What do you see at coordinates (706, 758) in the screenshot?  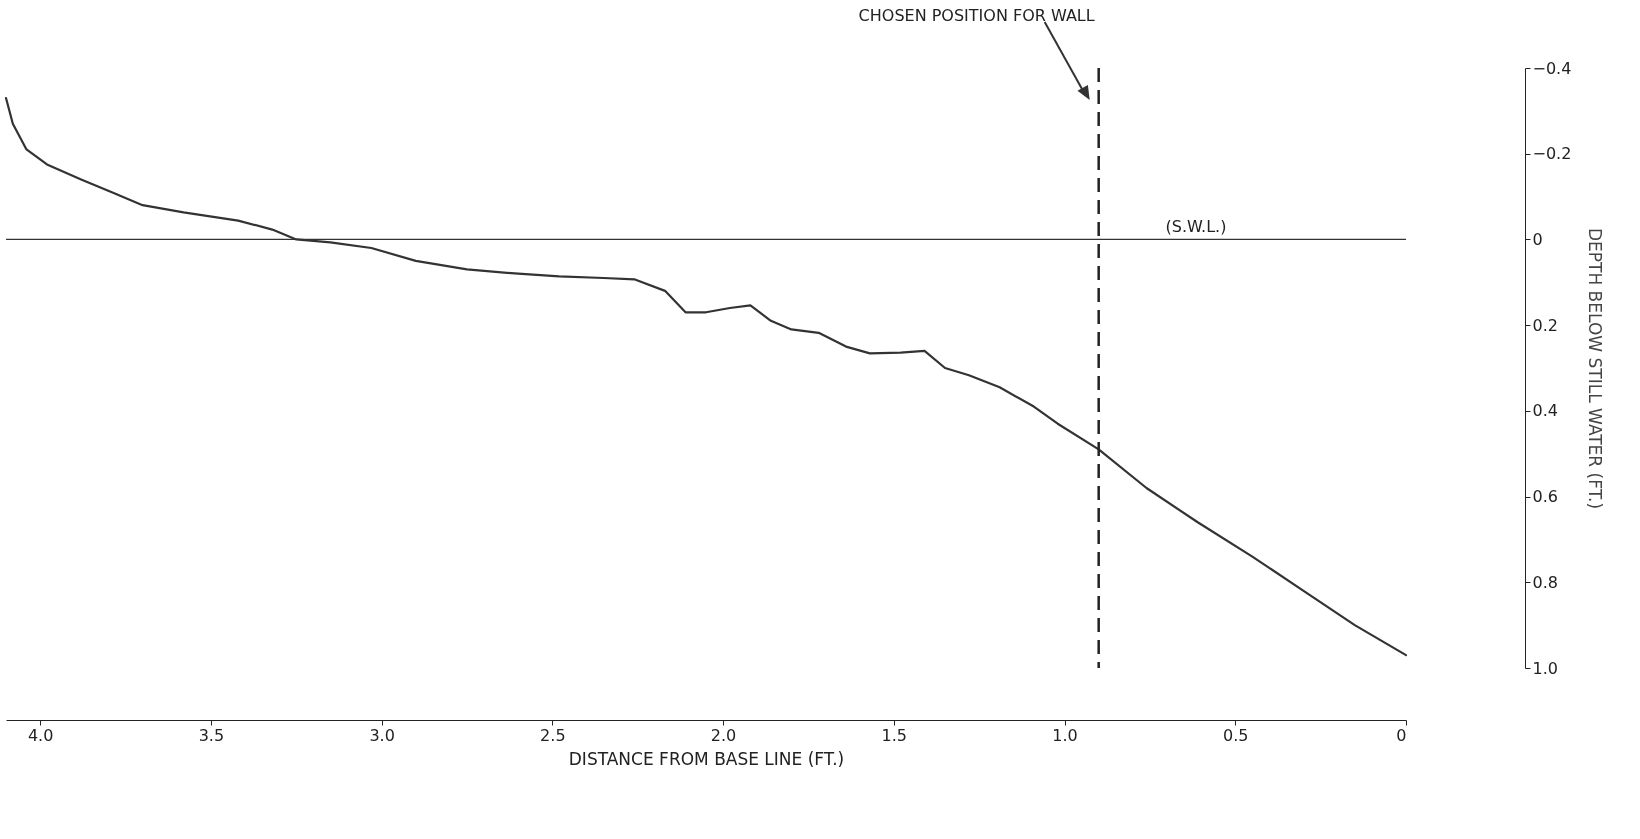 I see `x-axis-title: DISTANCE FROM BASE LINE (FT.)` at bounding box center [706, 758].